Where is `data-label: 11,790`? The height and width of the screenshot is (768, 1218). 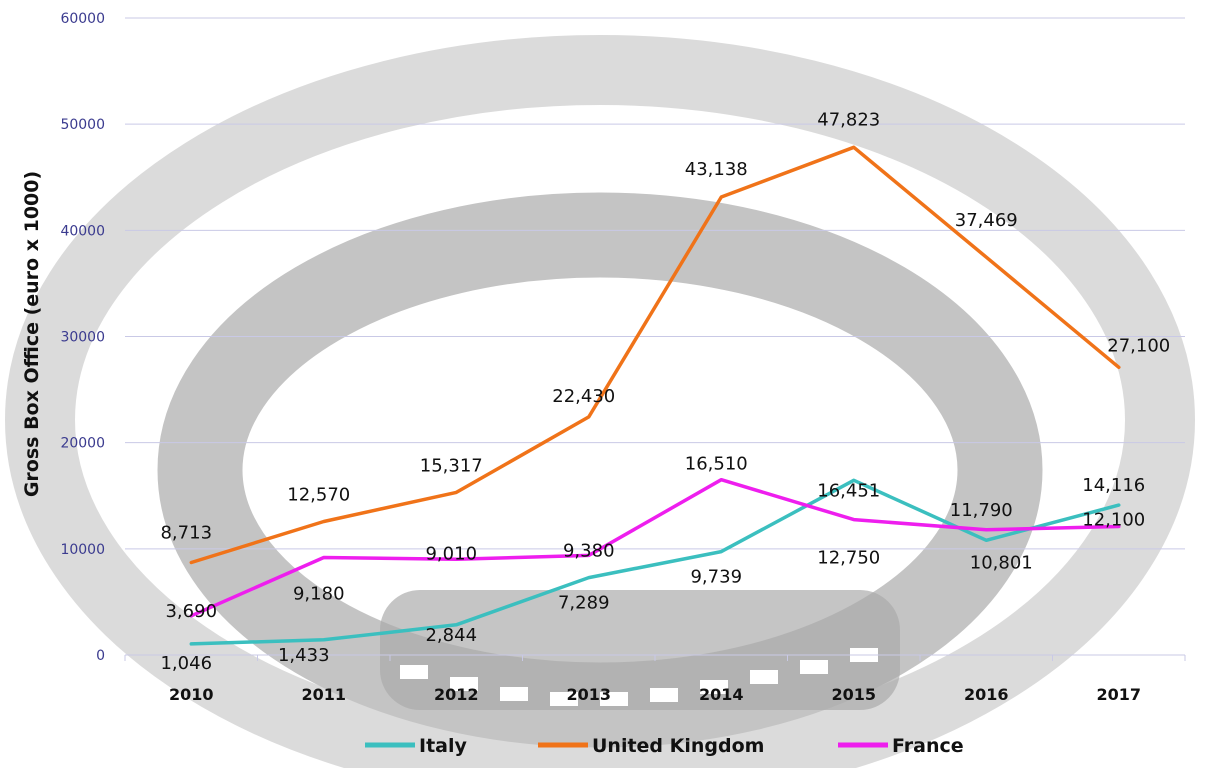 data-label: 11,790 is located at coordinates (981, 510).